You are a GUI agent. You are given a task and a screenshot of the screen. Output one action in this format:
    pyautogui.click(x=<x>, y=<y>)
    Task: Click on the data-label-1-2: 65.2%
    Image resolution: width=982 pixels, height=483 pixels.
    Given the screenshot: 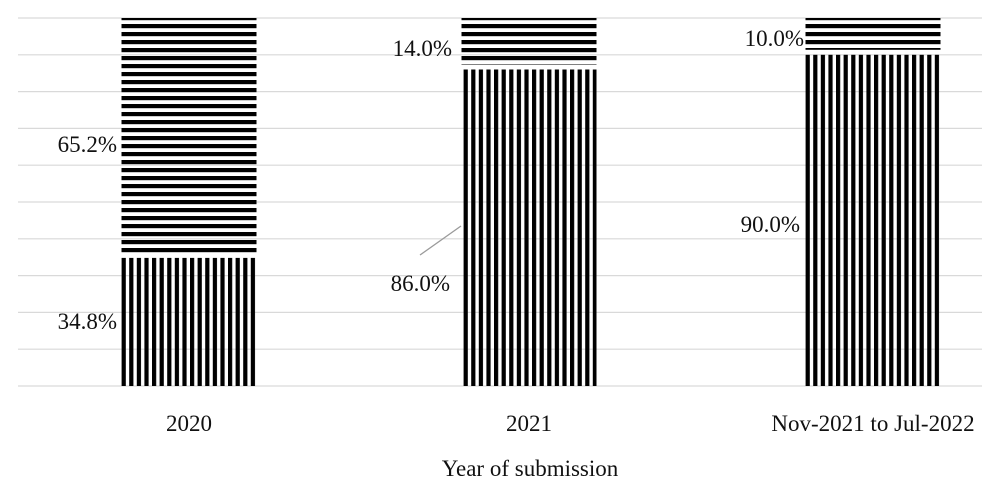 What is the action you would take?
    pyautogui.click(x=87, y=144)
    